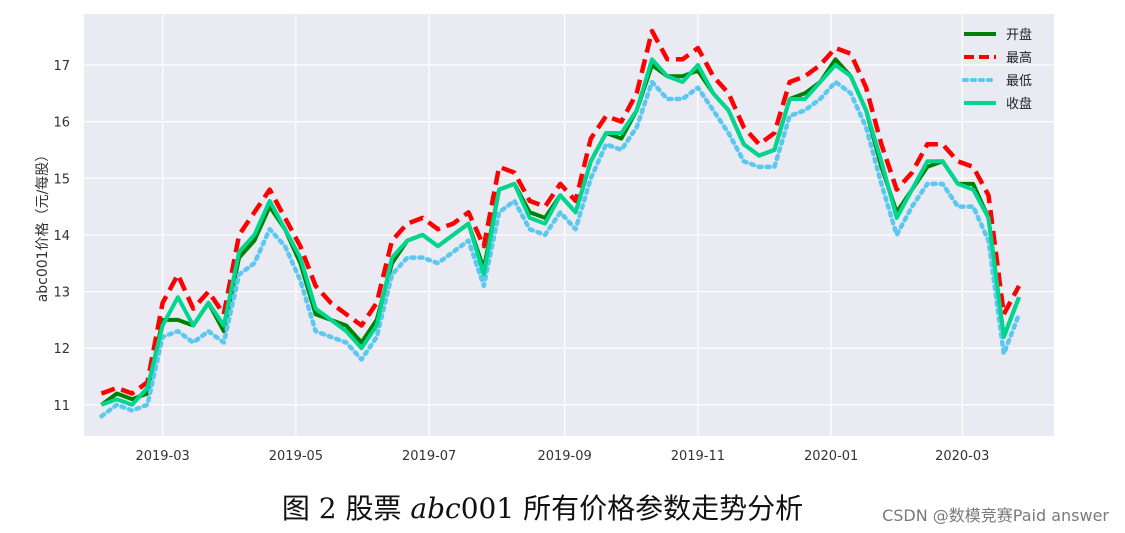 The height and width of the screenshot is (533, 1125). What do you see at coordinates (962, 456) in the screenshot?
I see `x-tick-label: 2020-03` at bounding box center [962, 456].